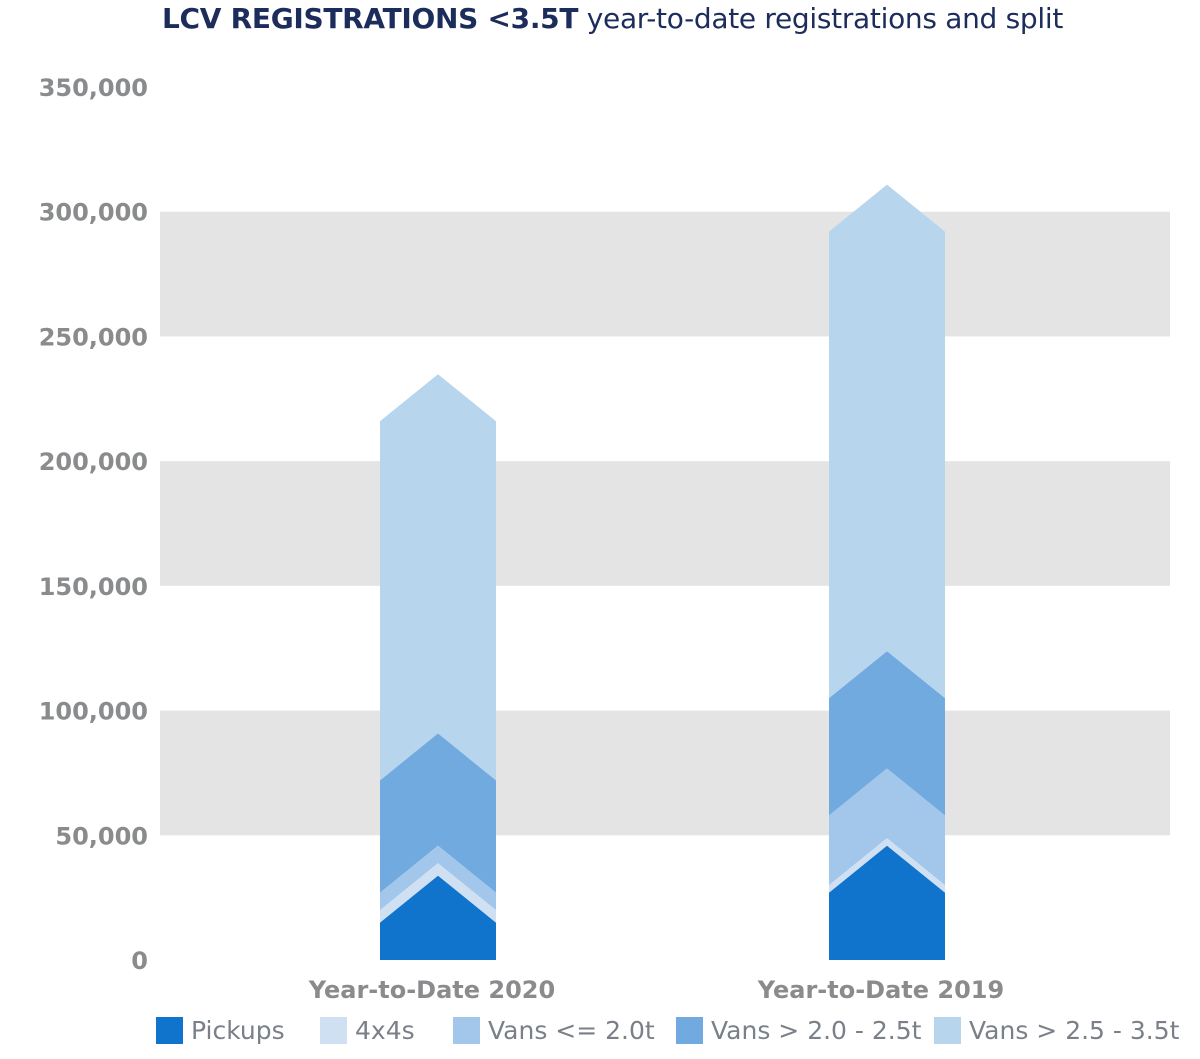 Image resolution: width=1200 pixels, height=1059 pixels. I want to click on legend-item: Vans > 2.0 - 2.5t, so click(799, 1030).